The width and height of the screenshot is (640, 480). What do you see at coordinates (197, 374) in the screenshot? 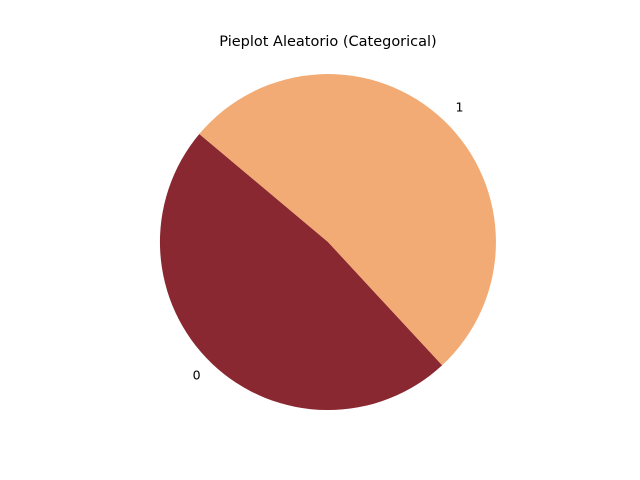
I see `pie-label-0: 0` at bounding box center [197, 374].